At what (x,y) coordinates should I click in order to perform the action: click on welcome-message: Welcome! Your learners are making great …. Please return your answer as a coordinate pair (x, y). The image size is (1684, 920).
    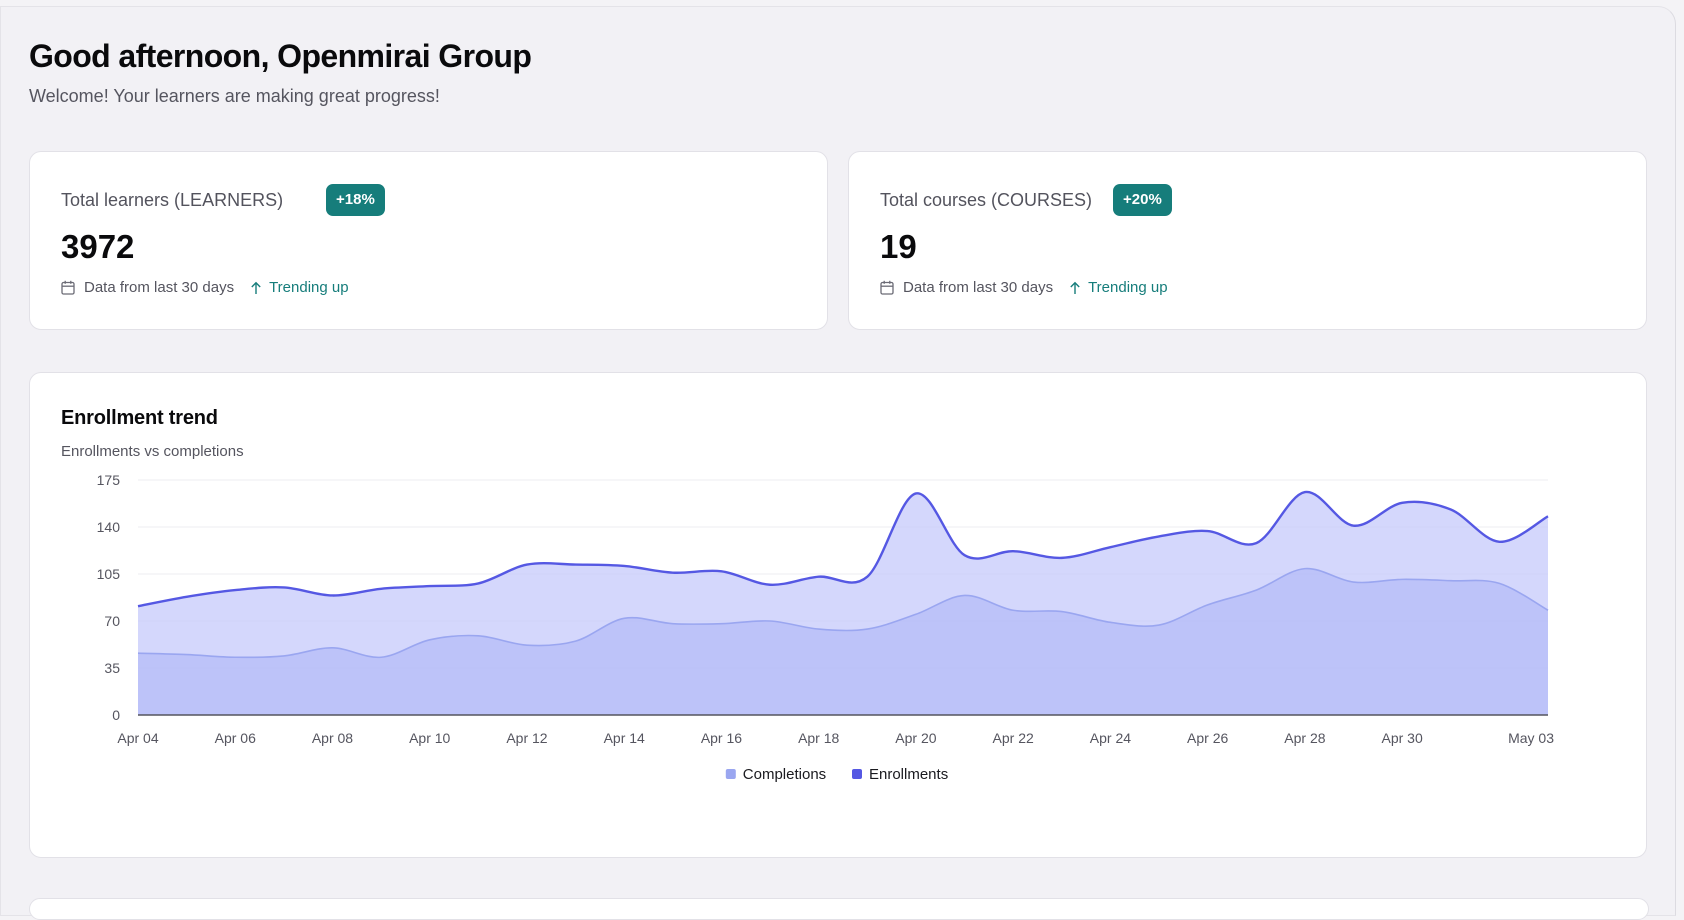
    Looking at the image, I should click on (234, 96).